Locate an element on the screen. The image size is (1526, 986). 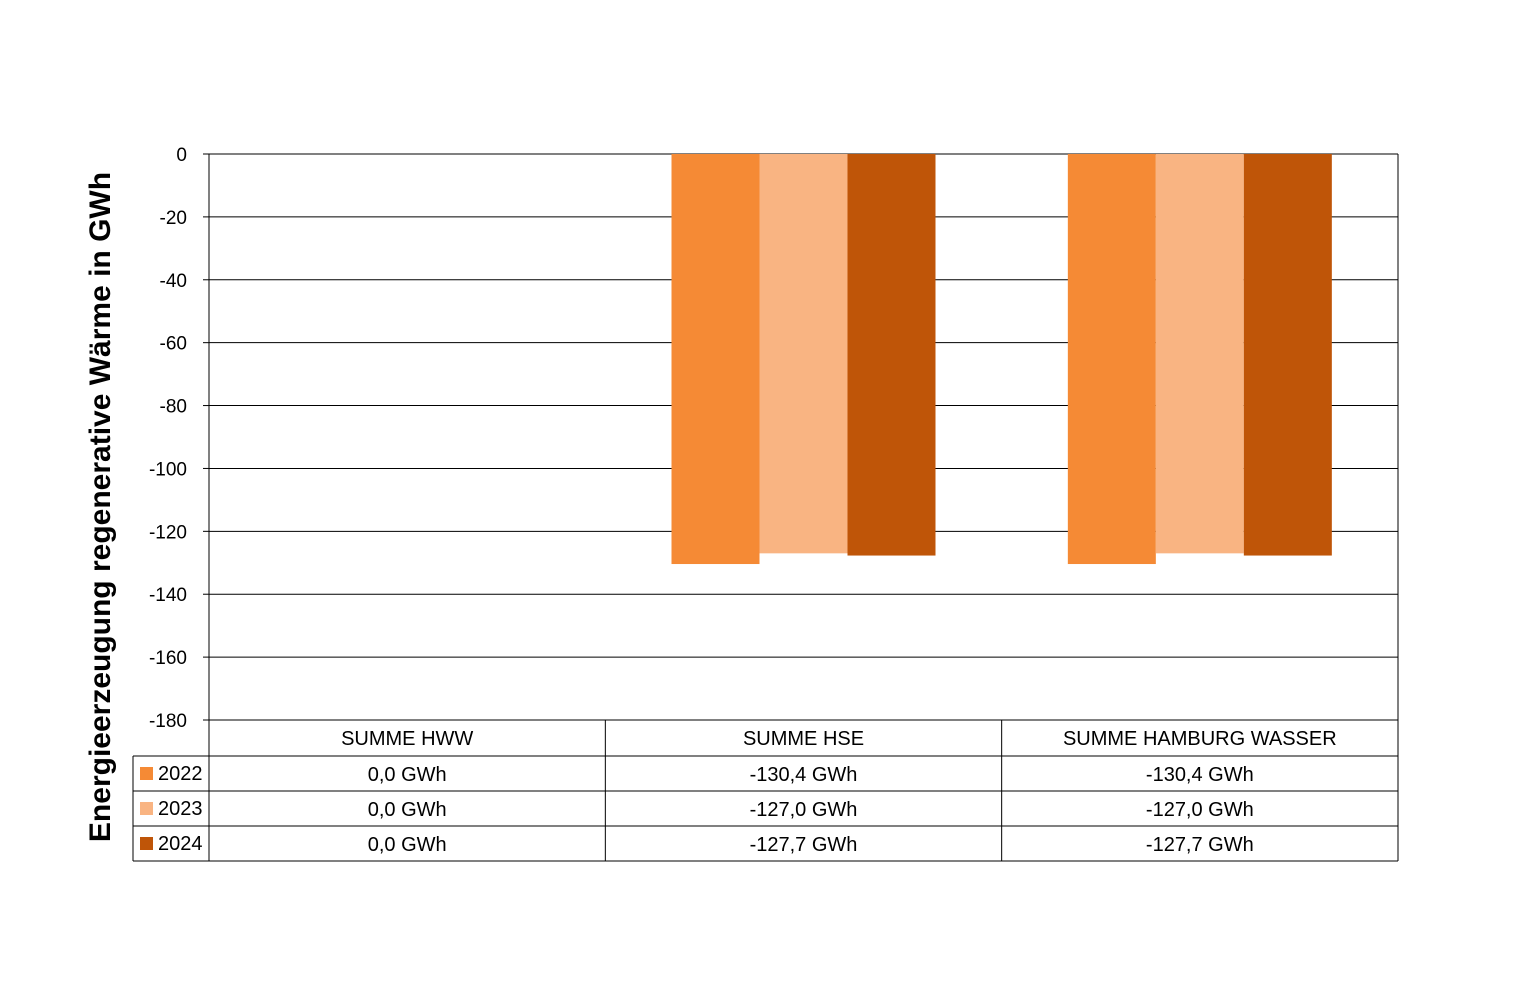
x-tick-label: SUMME HSE is located at coordinates (803, 739).